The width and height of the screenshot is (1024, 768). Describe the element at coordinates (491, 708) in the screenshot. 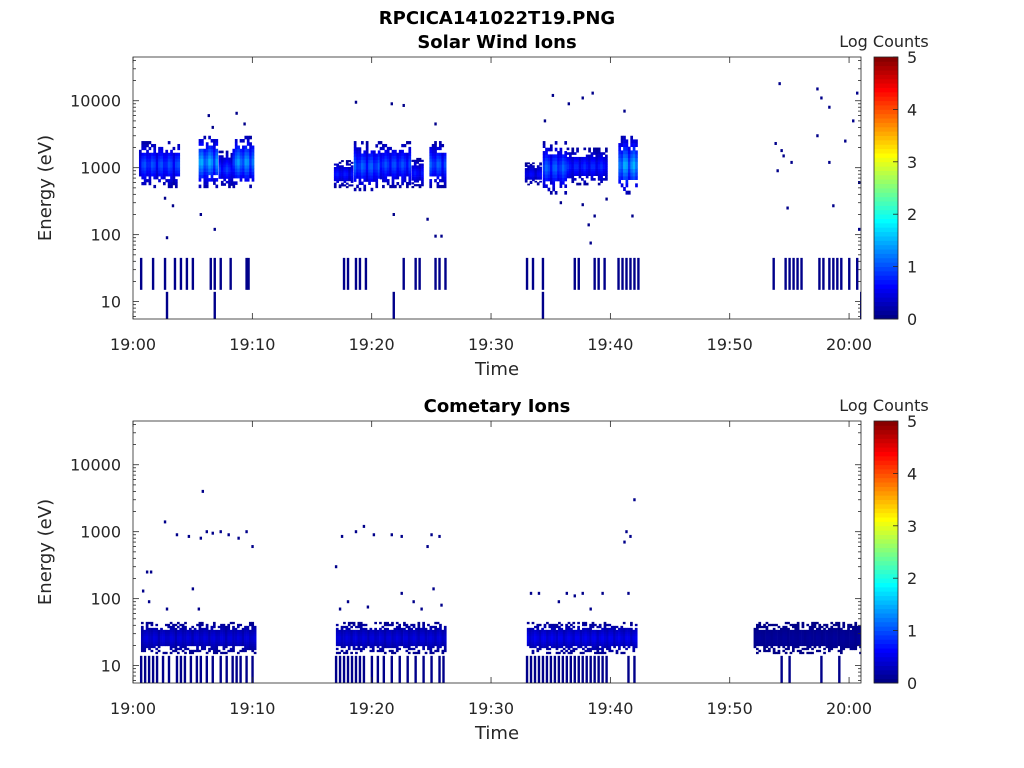

I see `x-tick-label: 19:30` at that location.